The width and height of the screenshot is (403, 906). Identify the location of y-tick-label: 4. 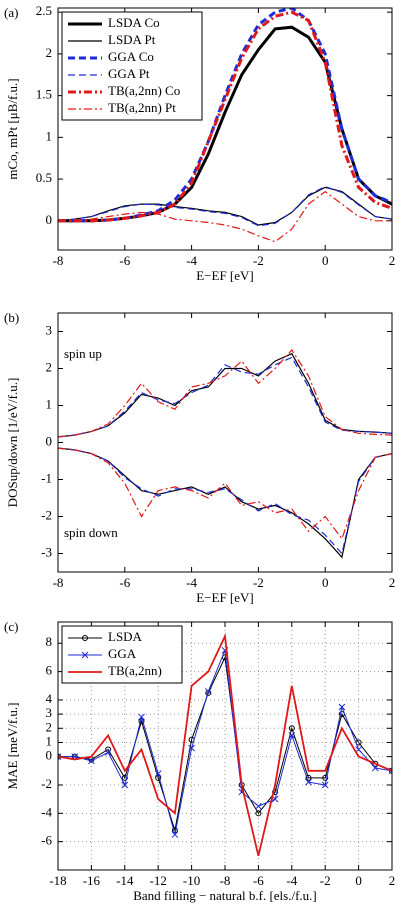
(49, 698).